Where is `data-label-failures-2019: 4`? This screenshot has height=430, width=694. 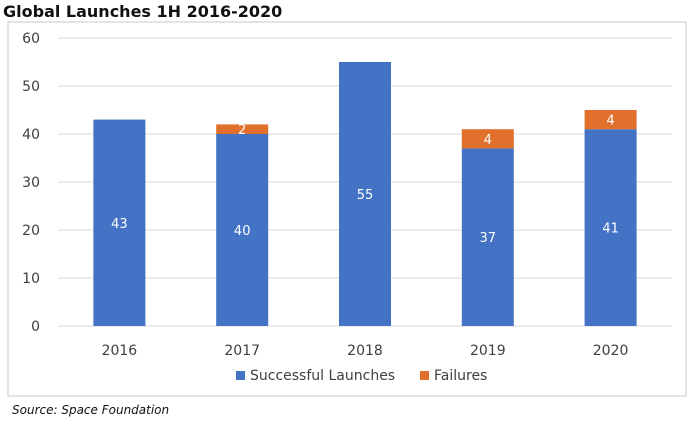
data-label-failures-2019: 4 is located at coordinates (488, 140).